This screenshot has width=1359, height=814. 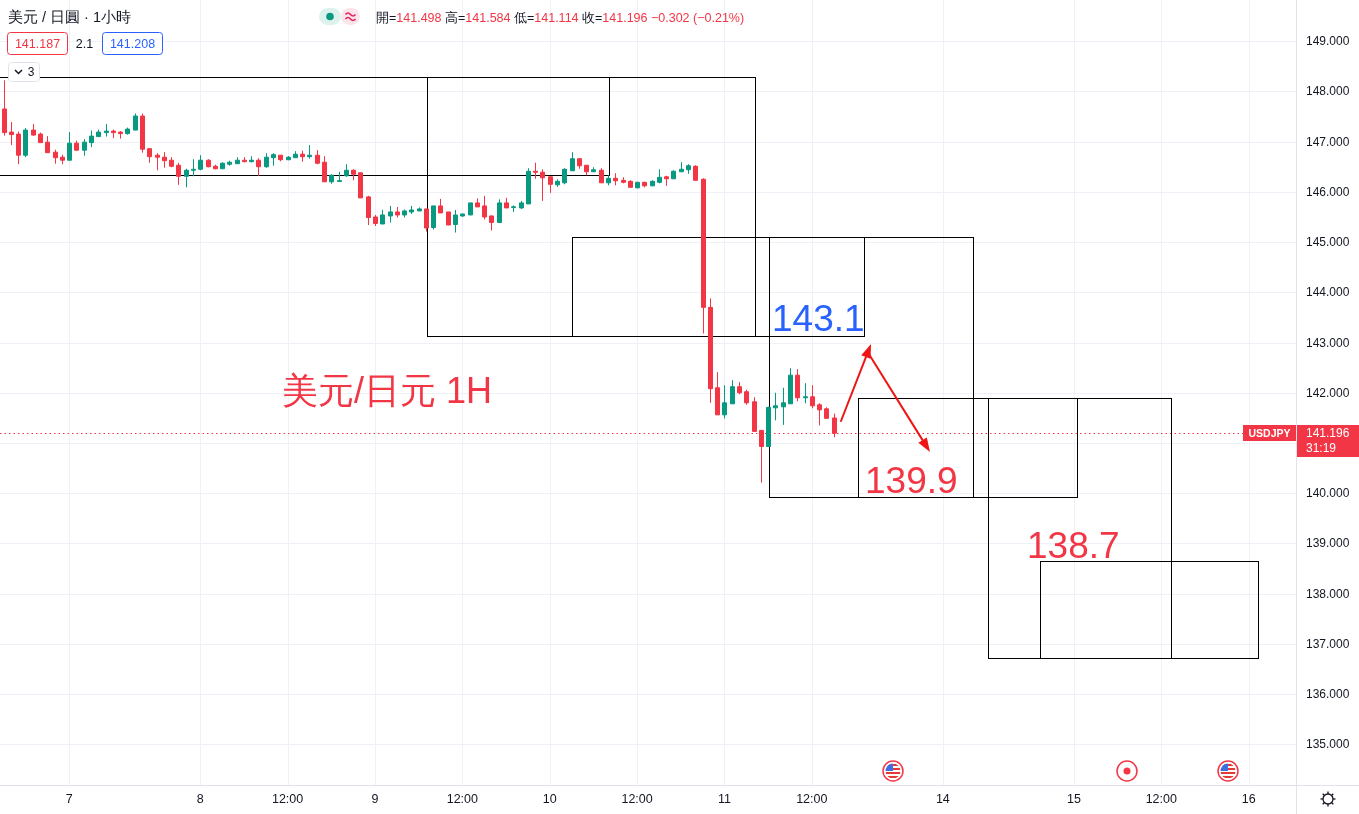 I want to click on x-tick-label: 10, so click(x=549, y=799).